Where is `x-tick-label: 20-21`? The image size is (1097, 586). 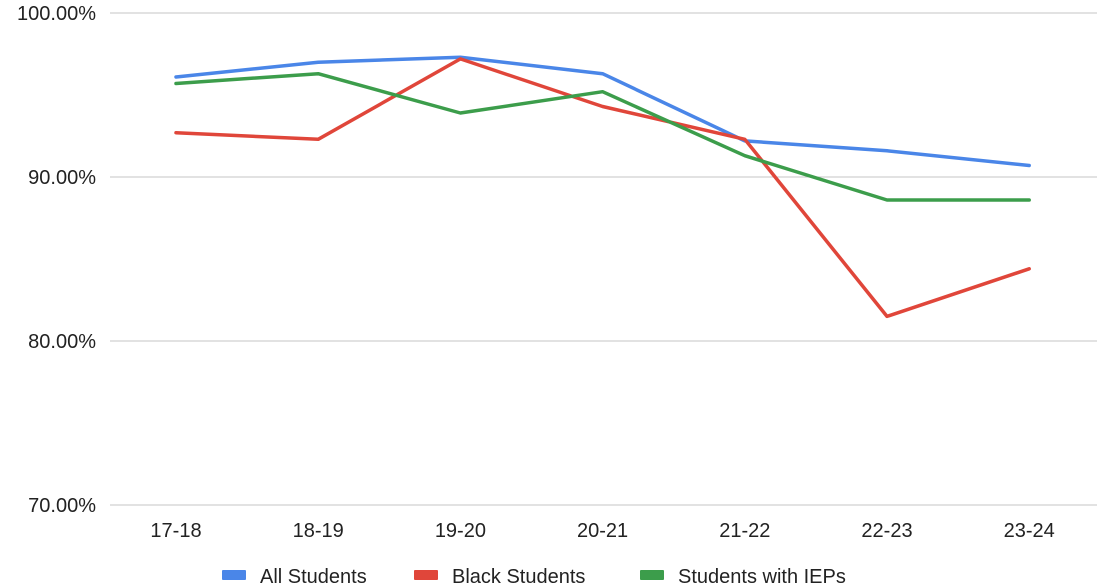 x-tick-label: 20-21 is located at coordinates (602, 531).